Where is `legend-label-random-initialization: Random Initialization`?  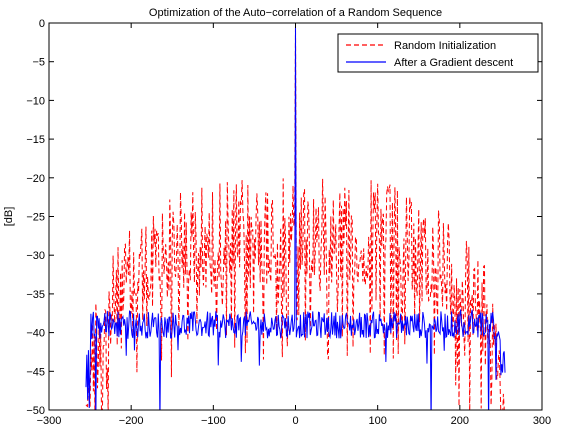 legend-label-random-initialization: Random Initialization is located at coordinates (445, 46).